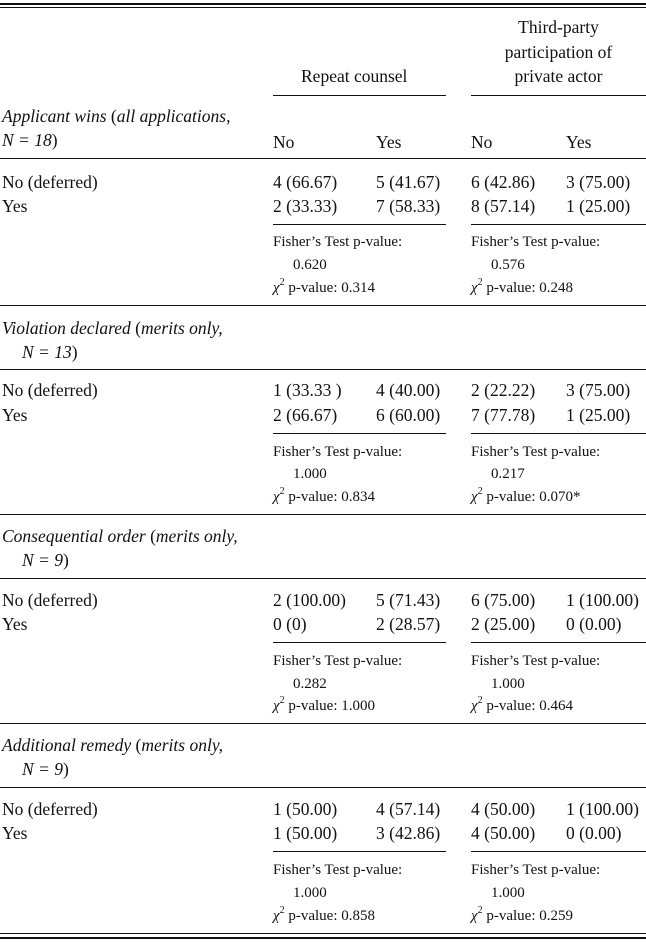 This screenshot has height=942, width=646. Describe the element at coordinates (324, 705) in the screenshot. I see `chi-stat-rc: χ2 p-value: 1.000` at that location.